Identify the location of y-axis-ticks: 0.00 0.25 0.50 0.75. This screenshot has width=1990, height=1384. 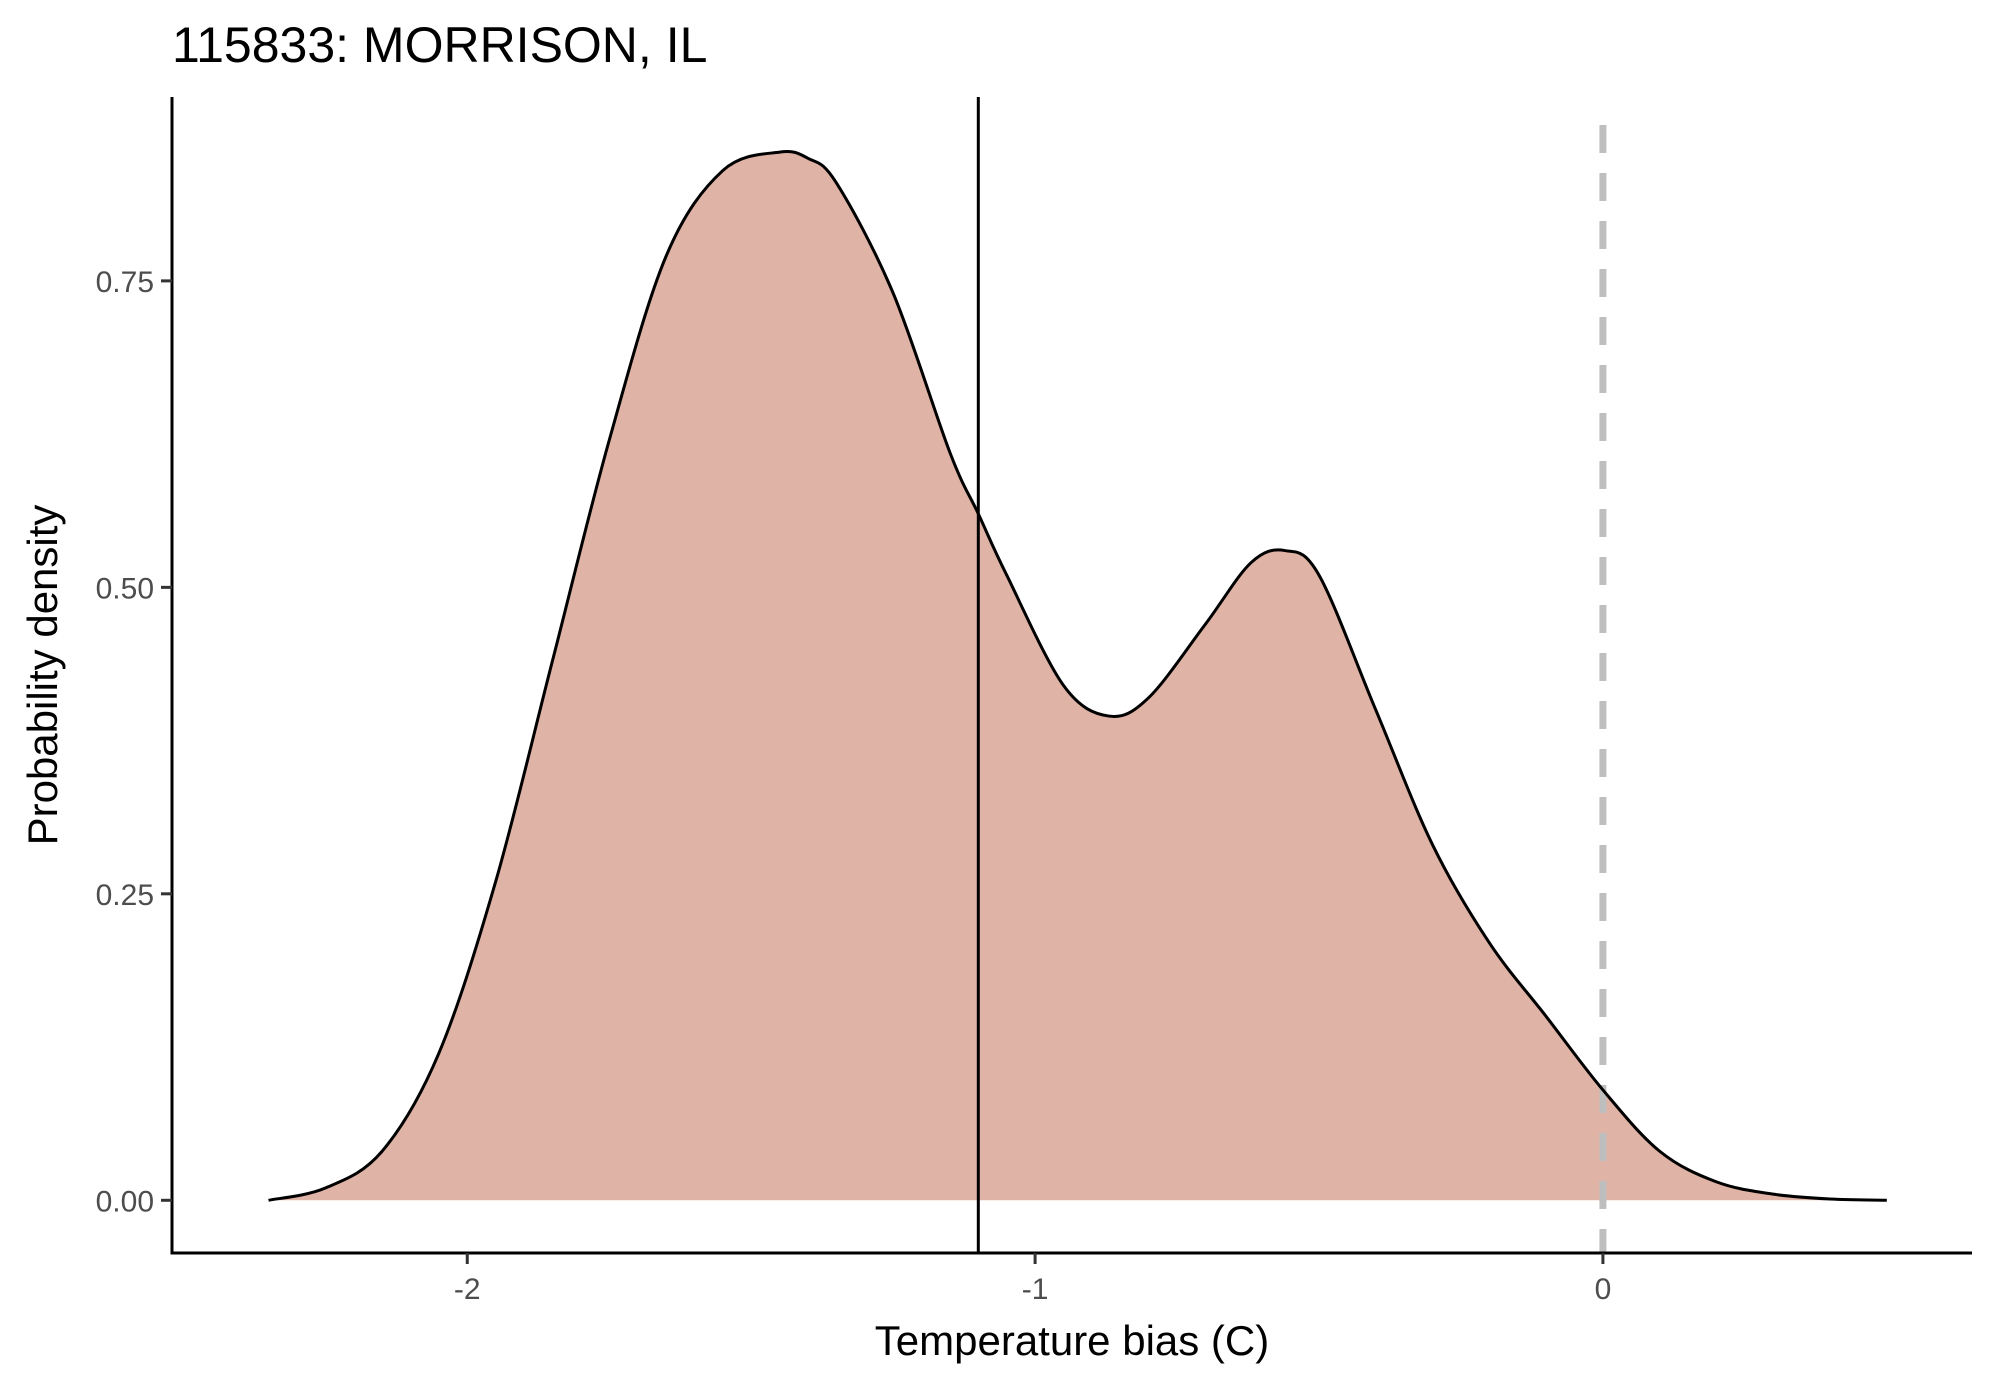
(134, 742).